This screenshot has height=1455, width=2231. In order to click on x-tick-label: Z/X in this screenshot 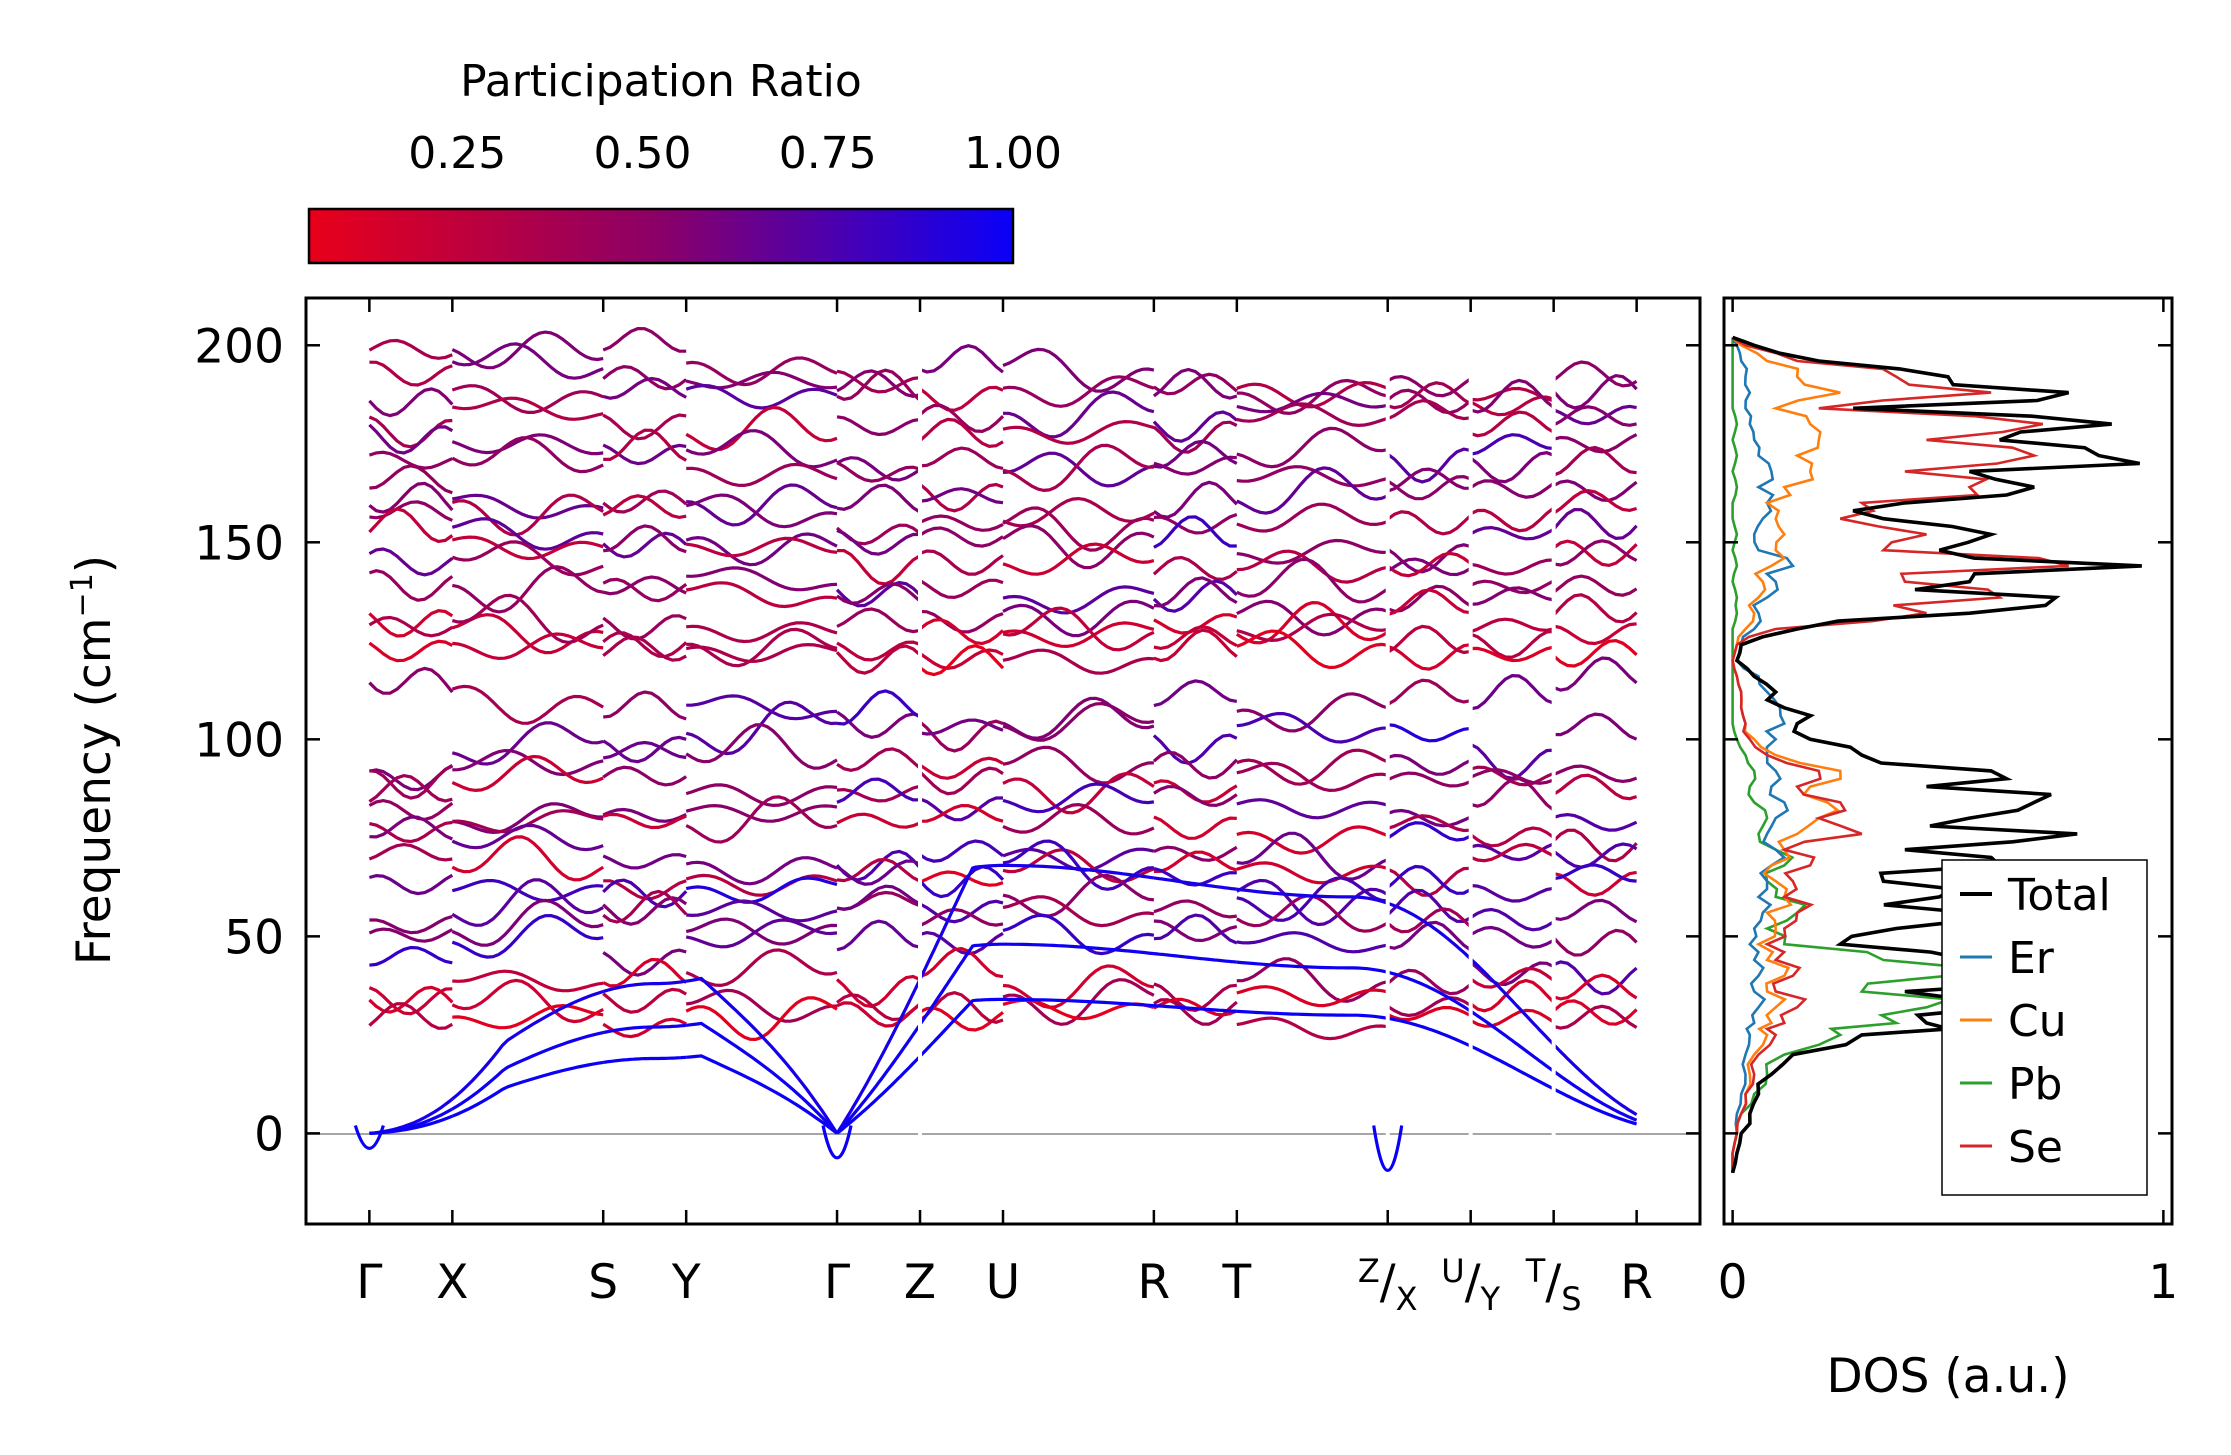, I will do `click(1388, 1285)`.